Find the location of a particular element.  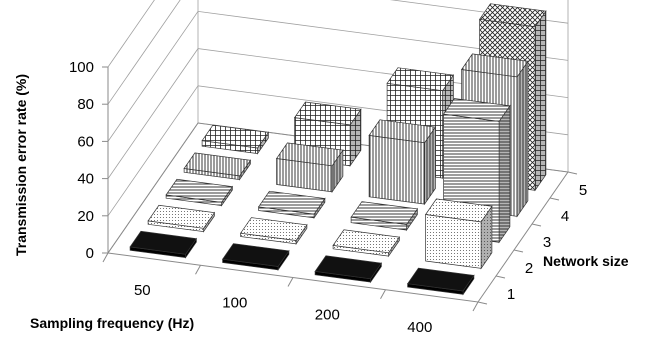

y-tick-label: 2 is located at coordinates (529, 268).